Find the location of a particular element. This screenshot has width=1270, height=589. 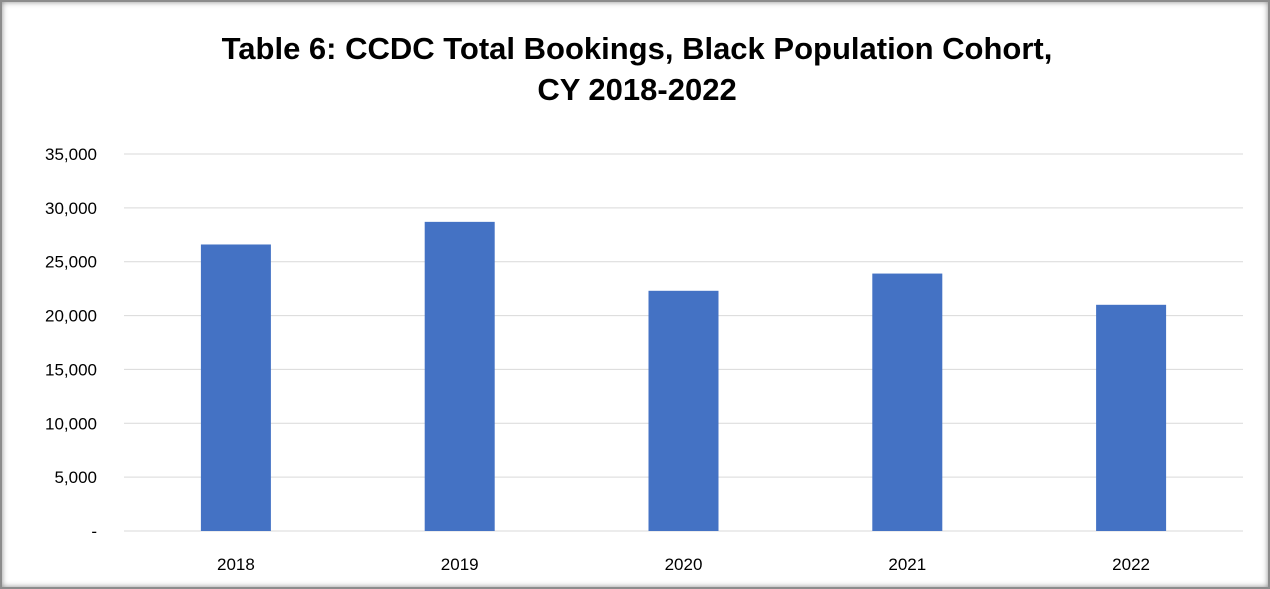

bar-2022 is located at coordinates (1131, 417).